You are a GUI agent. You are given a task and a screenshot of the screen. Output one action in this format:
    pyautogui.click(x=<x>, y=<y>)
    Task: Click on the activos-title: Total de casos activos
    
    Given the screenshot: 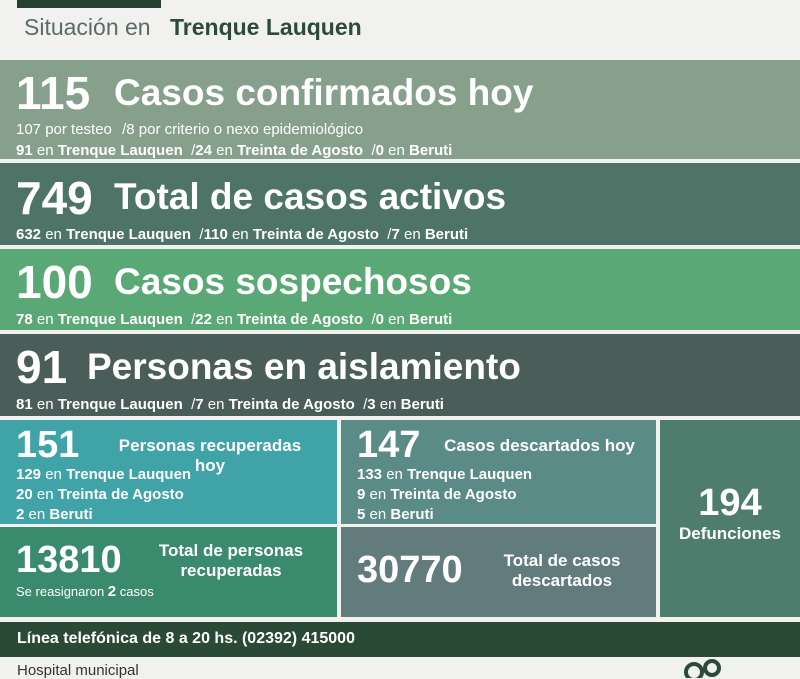 What is the action you would take?
    pyautogui.click(x=310, y=196)
    